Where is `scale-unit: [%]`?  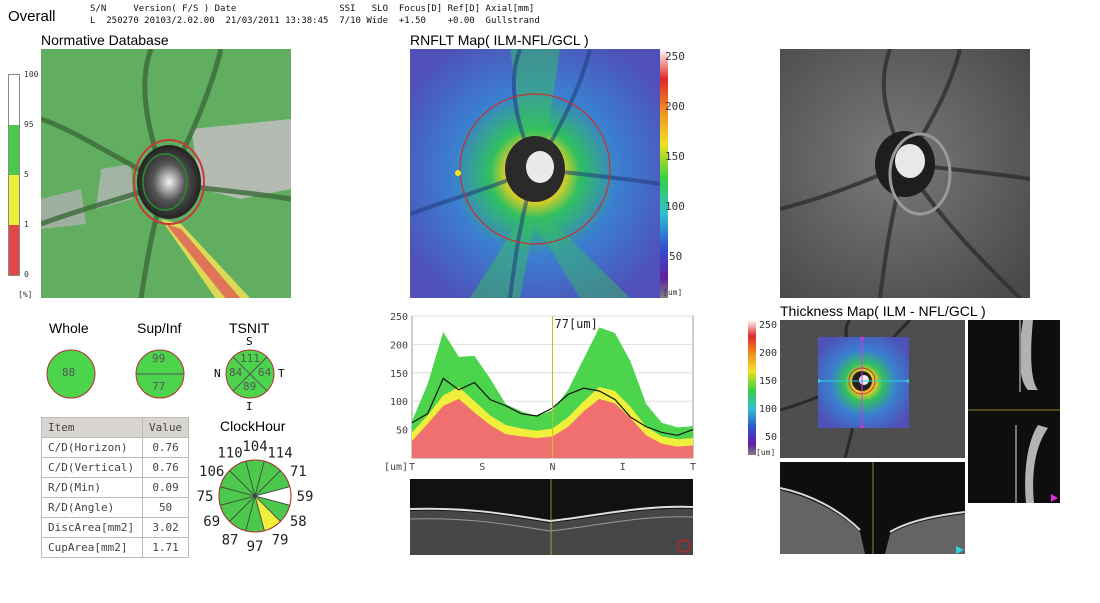
scale-unit: [%] is located at coordinates (25, 294).